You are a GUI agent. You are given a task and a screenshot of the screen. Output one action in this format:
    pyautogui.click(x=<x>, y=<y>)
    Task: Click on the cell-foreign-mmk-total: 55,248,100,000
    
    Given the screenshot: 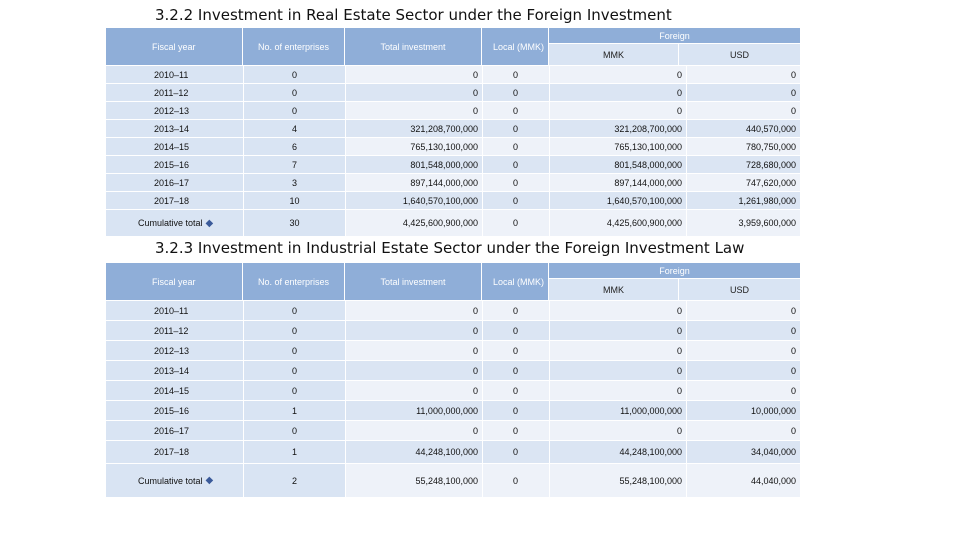 What is the action you would take?
    pyautogui.click(x=617, y=480)
    